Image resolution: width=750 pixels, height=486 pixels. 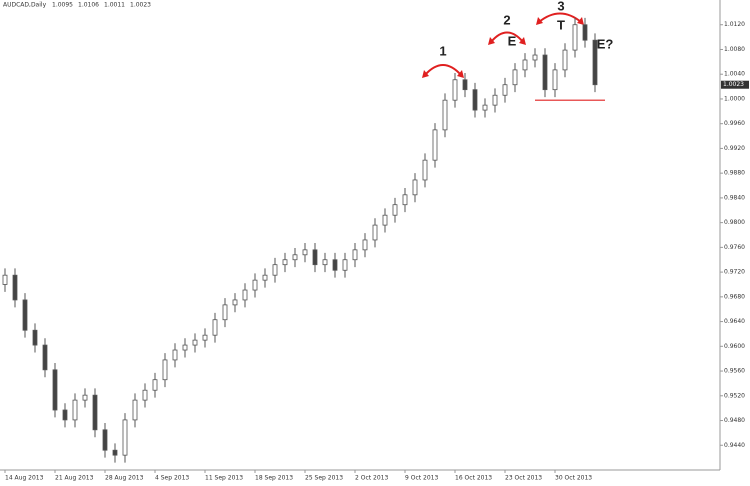 What do you see at coordinates (442, 50) in the screenshot?
I see `annotation: 1` at bounding box center [442, 50].